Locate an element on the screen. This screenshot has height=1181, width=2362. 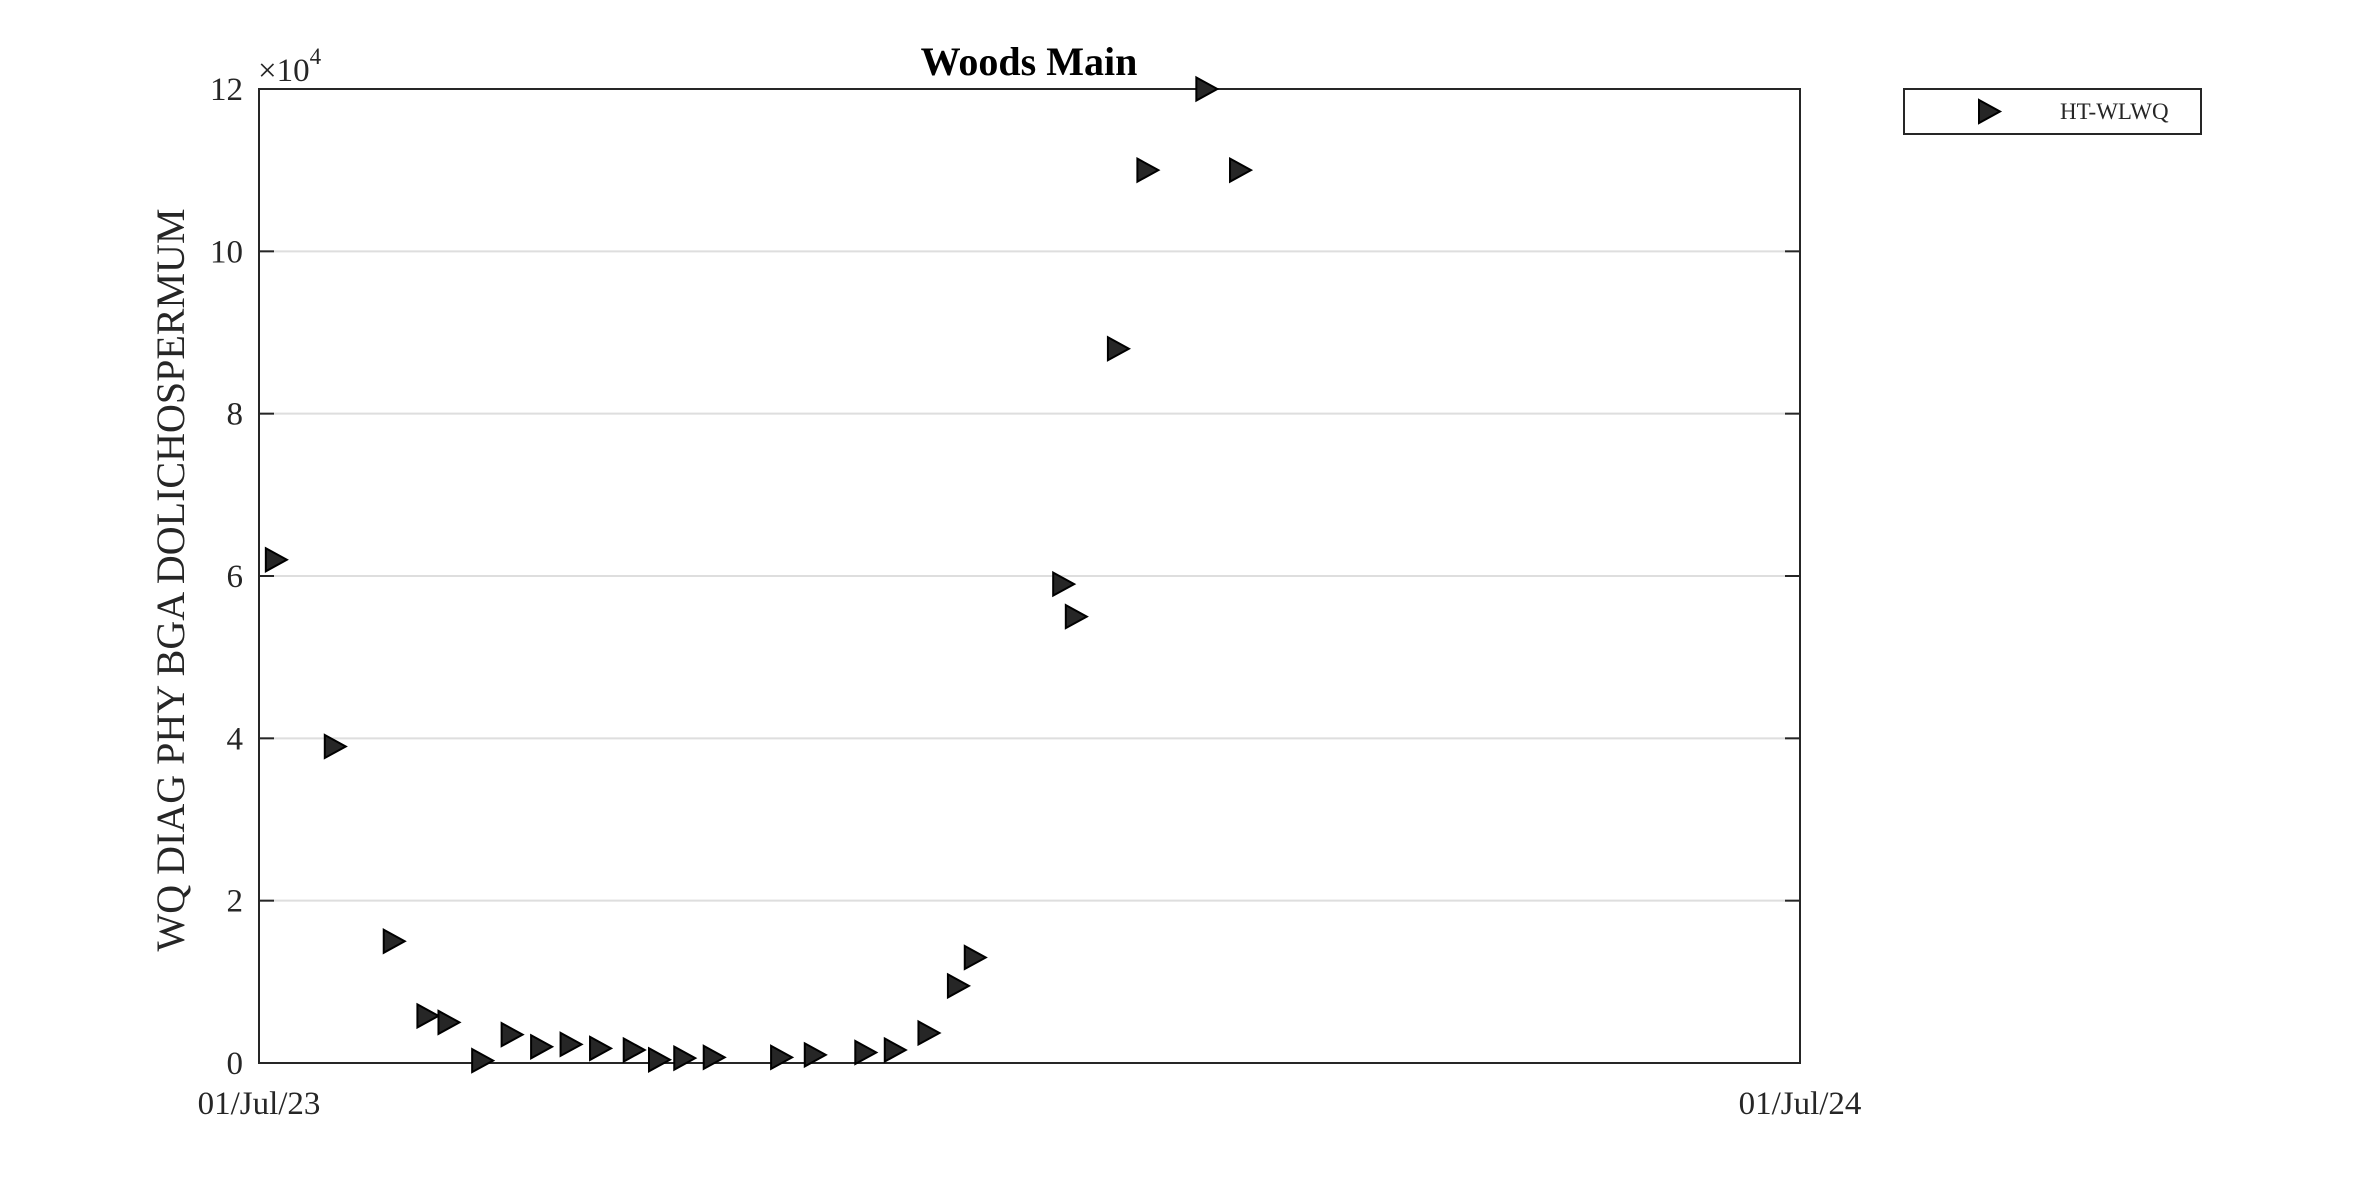
x-tick-label: 01/Jul/23 is located at coordinates (259, 1104).